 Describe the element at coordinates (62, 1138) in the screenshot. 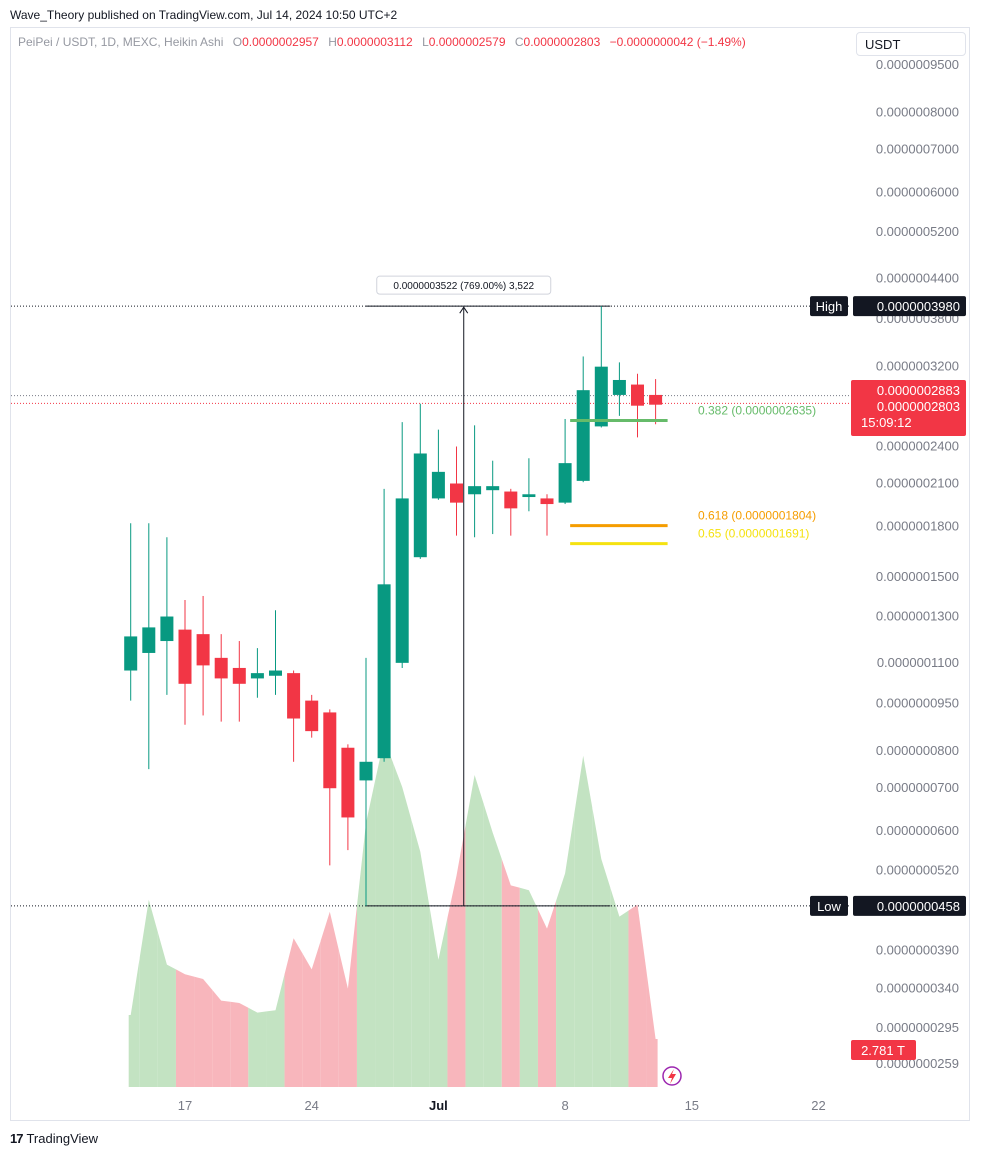

I see `brand-name: TradingView` at that location.